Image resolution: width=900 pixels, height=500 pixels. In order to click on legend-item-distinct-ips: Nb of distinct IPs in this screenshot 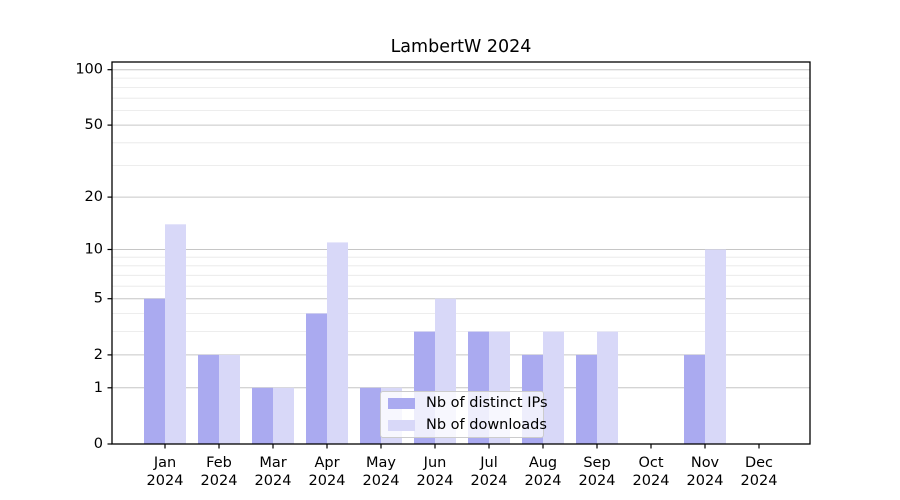, I will do `click(468, 403)`.